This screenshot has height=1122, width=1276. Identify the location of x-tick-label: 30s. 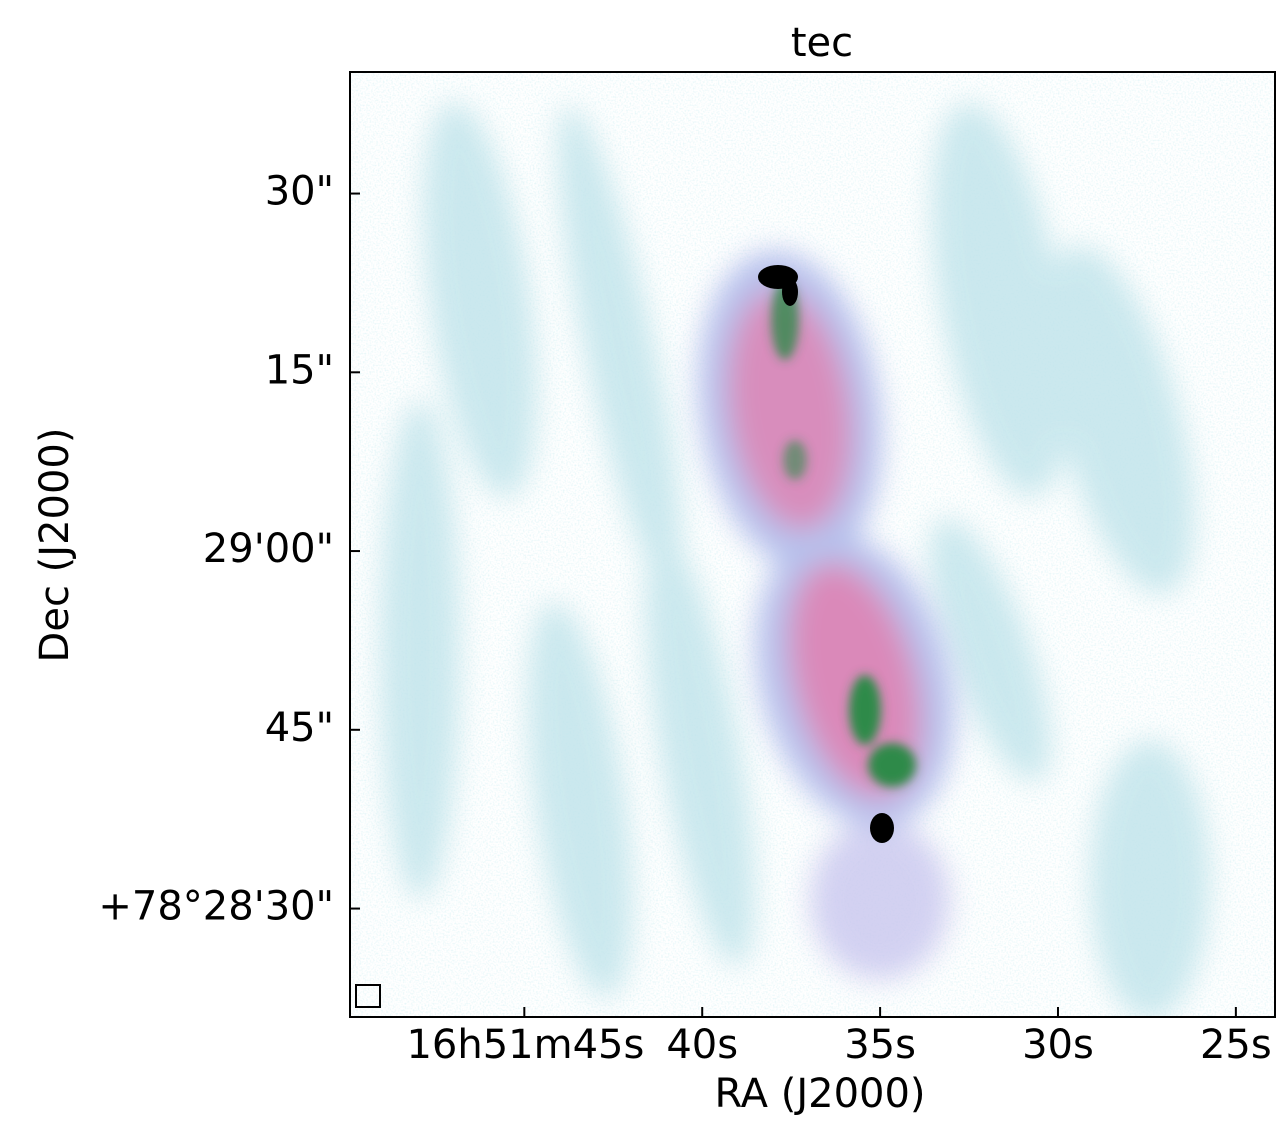
(1058, 1045).